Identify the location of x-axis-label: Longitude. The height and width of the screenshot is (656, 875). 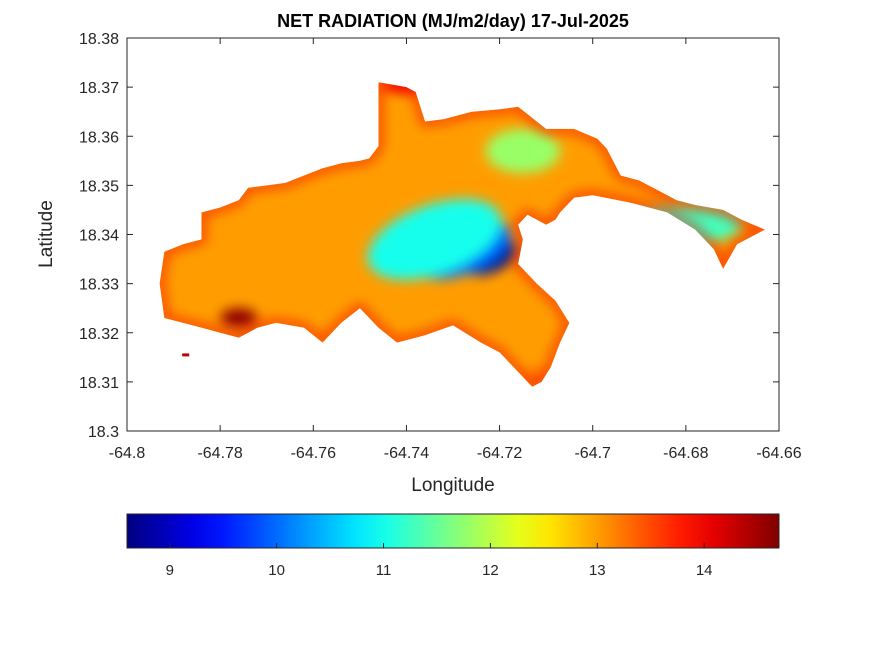
(452, 485).